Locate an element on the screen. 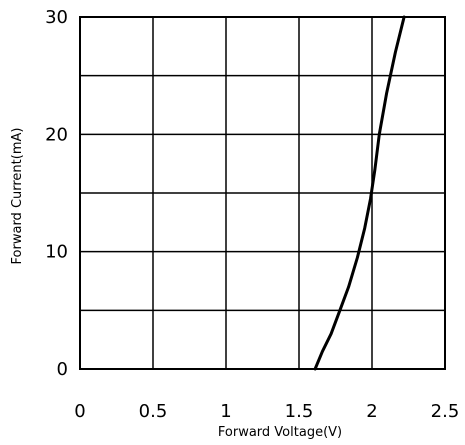 The width and height of the screenshot is (465, 445). x-tick-label: 2.5 is located at coordinates (445, 411).